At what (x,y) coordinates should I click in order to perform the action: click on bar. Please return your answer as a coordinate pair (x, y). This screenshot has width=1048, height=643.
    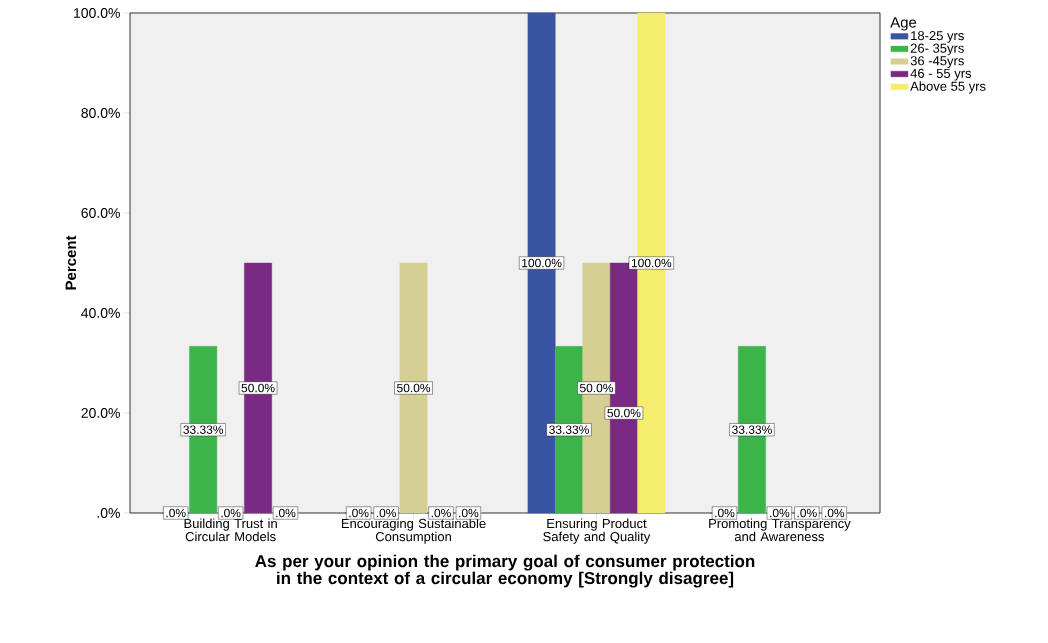
    Looking at the image, I should click on (413, 388).